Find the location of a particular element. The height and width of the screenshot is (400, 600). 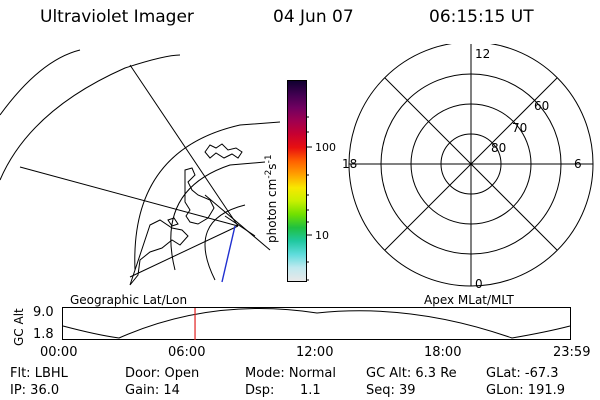

info-gc-alt: GC Alt: 6.3 Re is located at coordinates (411, 373).